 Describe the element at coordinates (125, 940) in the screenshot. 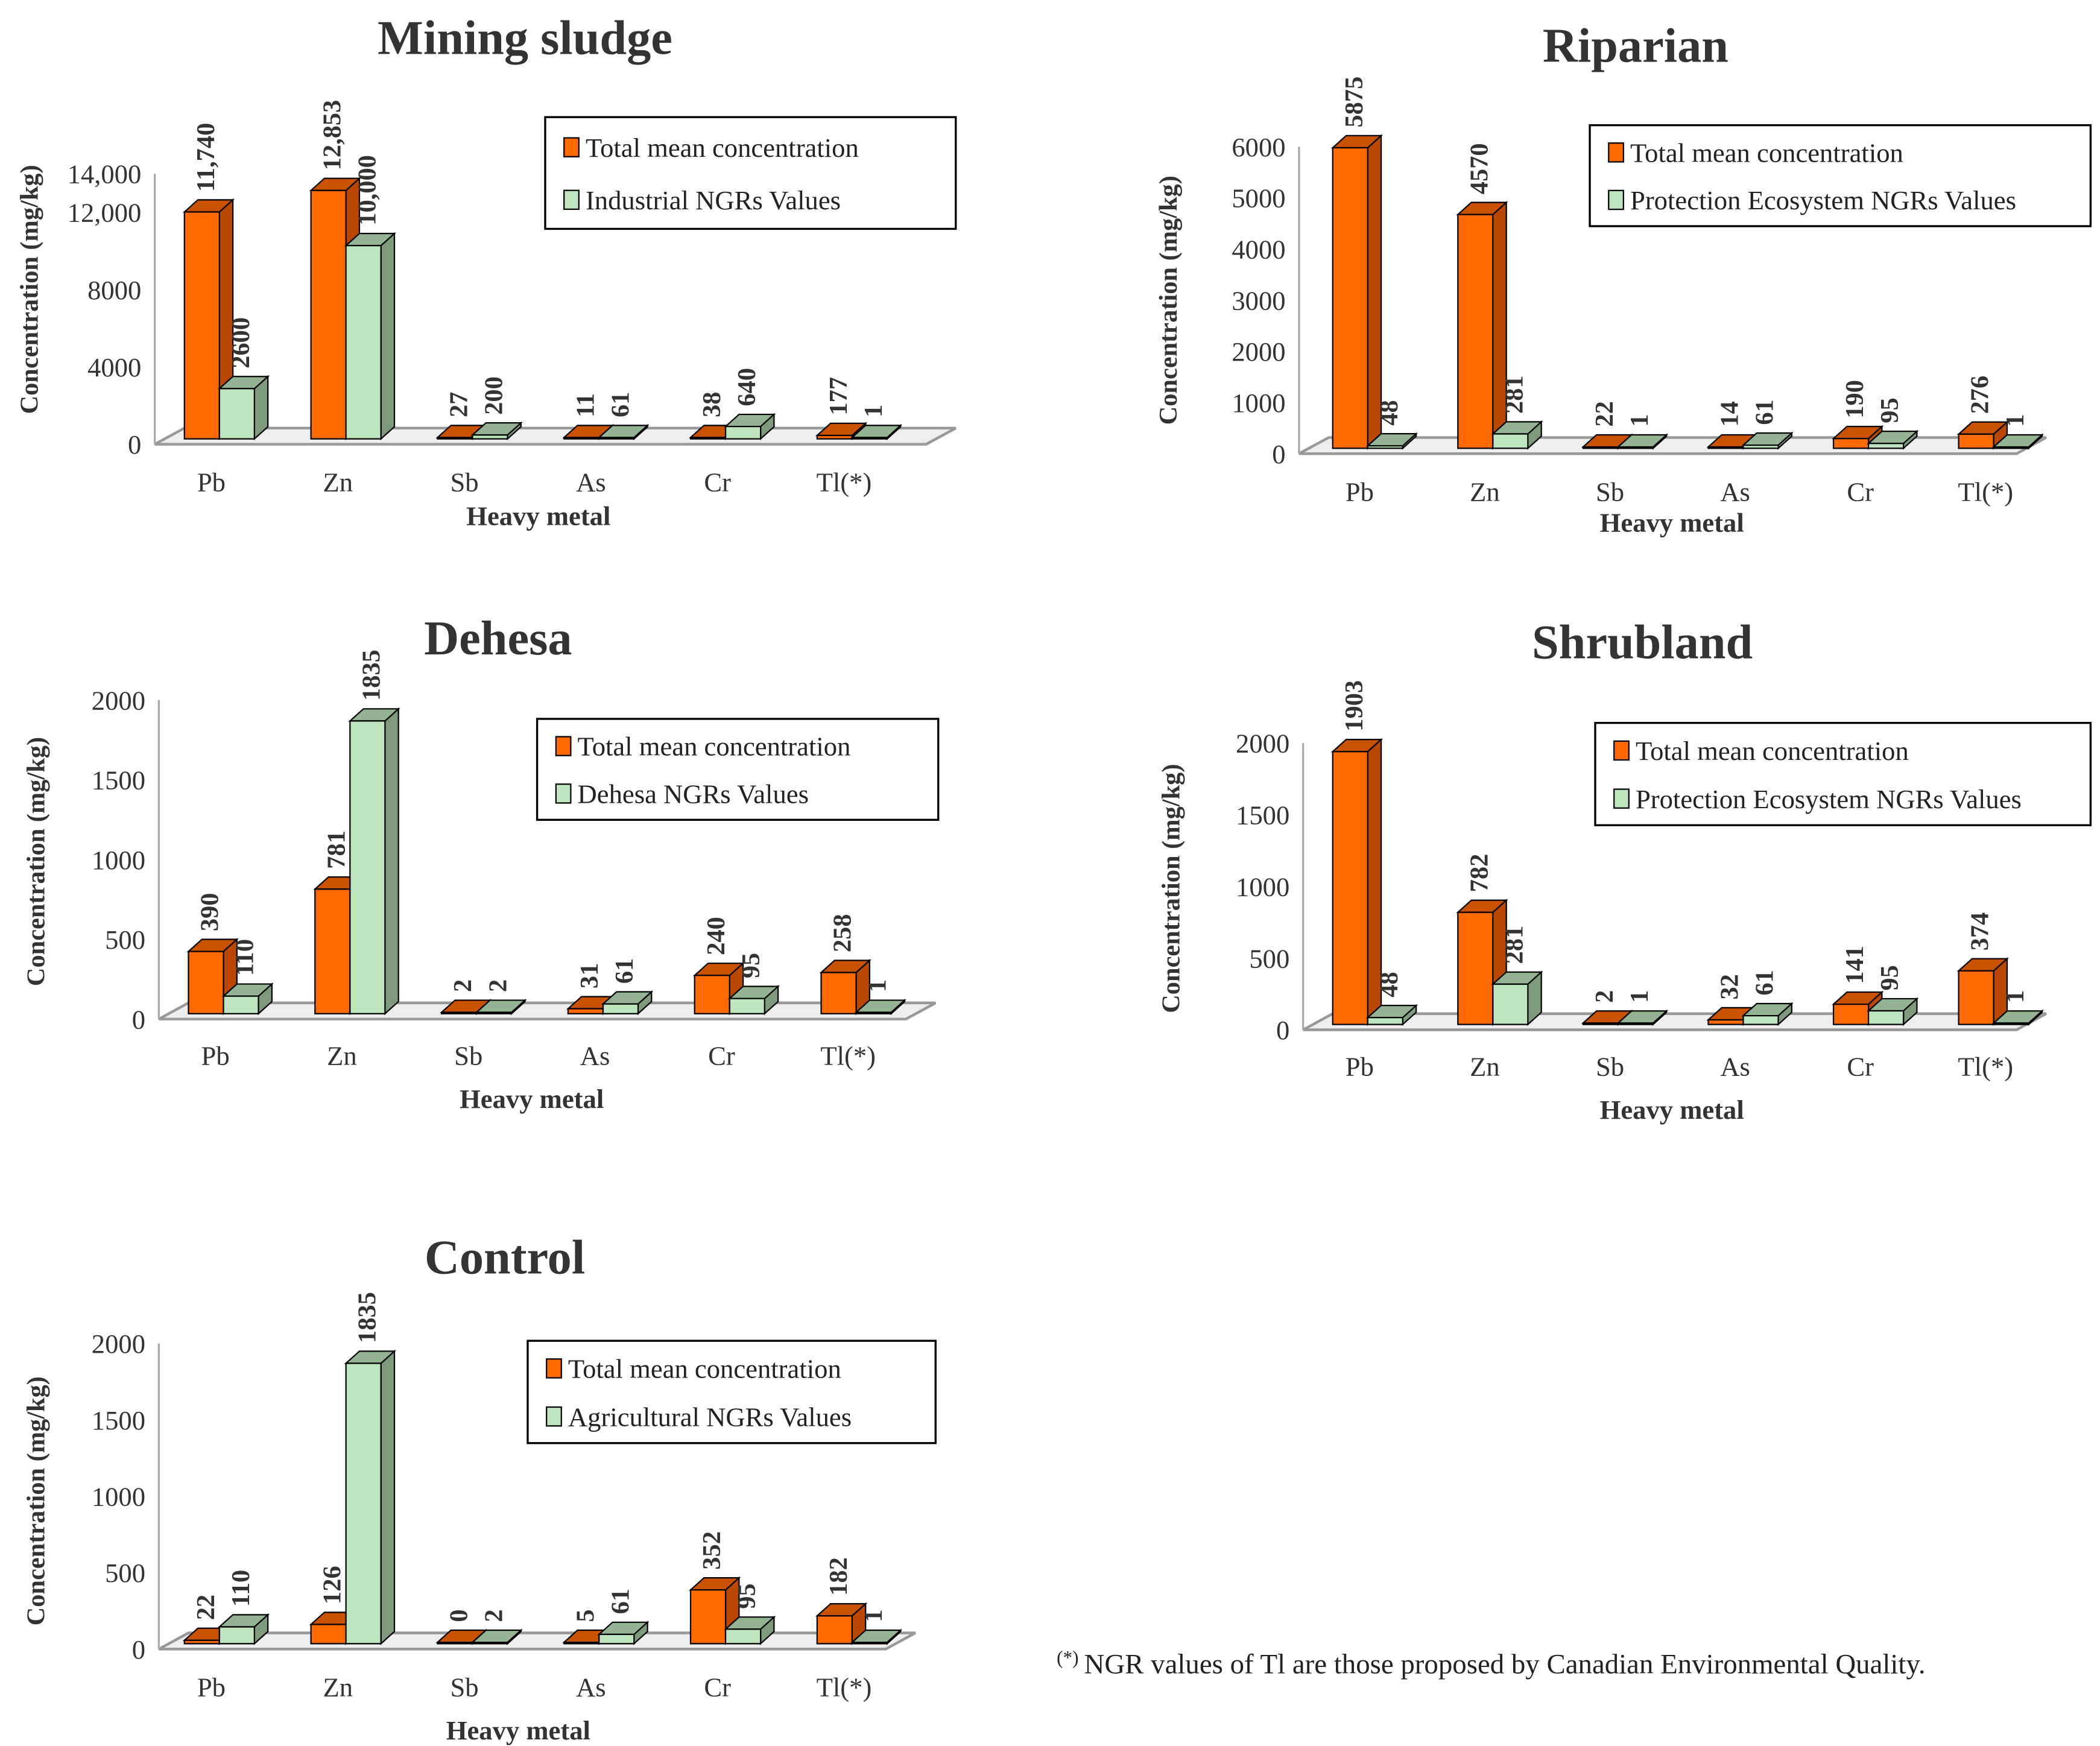

I see `y-tick-label: 500` at that location.